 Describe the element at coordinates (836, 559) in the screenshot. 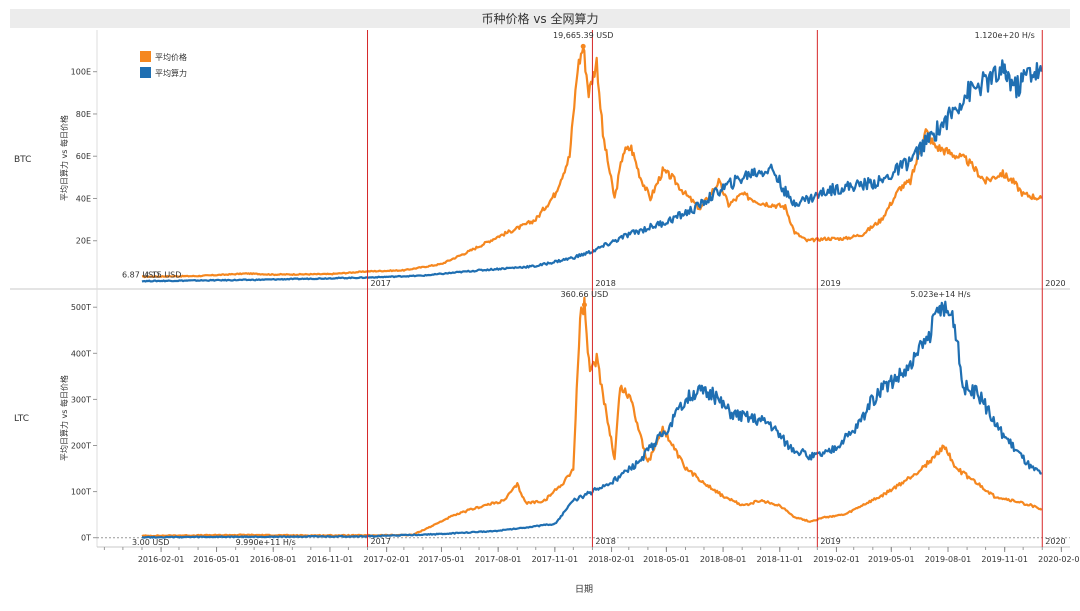

I see `x-tick-label: 2019-02-01` at that location.